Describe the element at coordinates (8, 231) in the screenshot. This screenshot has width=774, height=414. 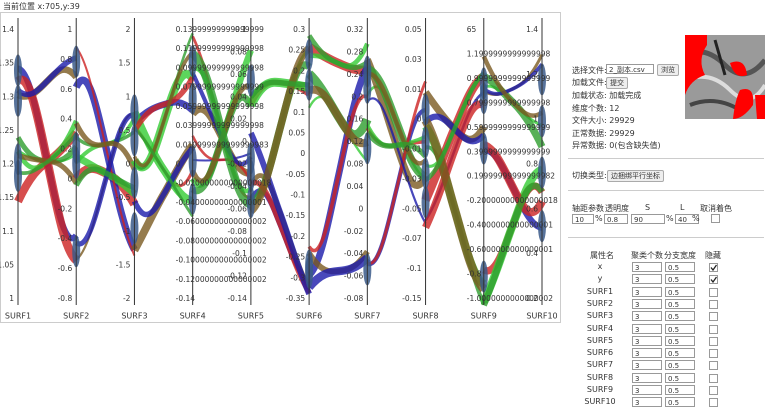
I see `axis-tick-label: 1.1` at that location.